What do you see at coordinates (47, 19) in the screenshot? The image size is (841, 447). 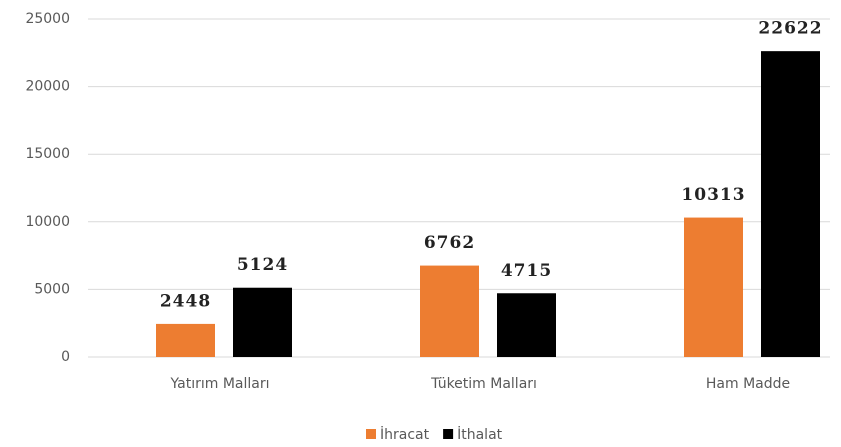 I see `y-tick-label: 25000` at bounding box center [47, 19].